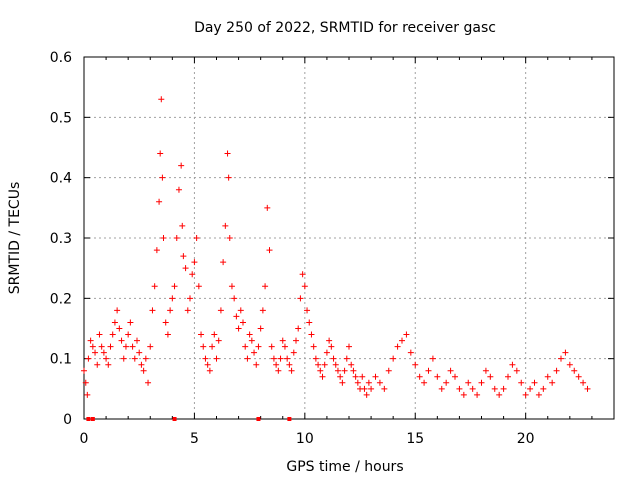  I want to click on y-tick-label: 0.2, so click(61, 299).